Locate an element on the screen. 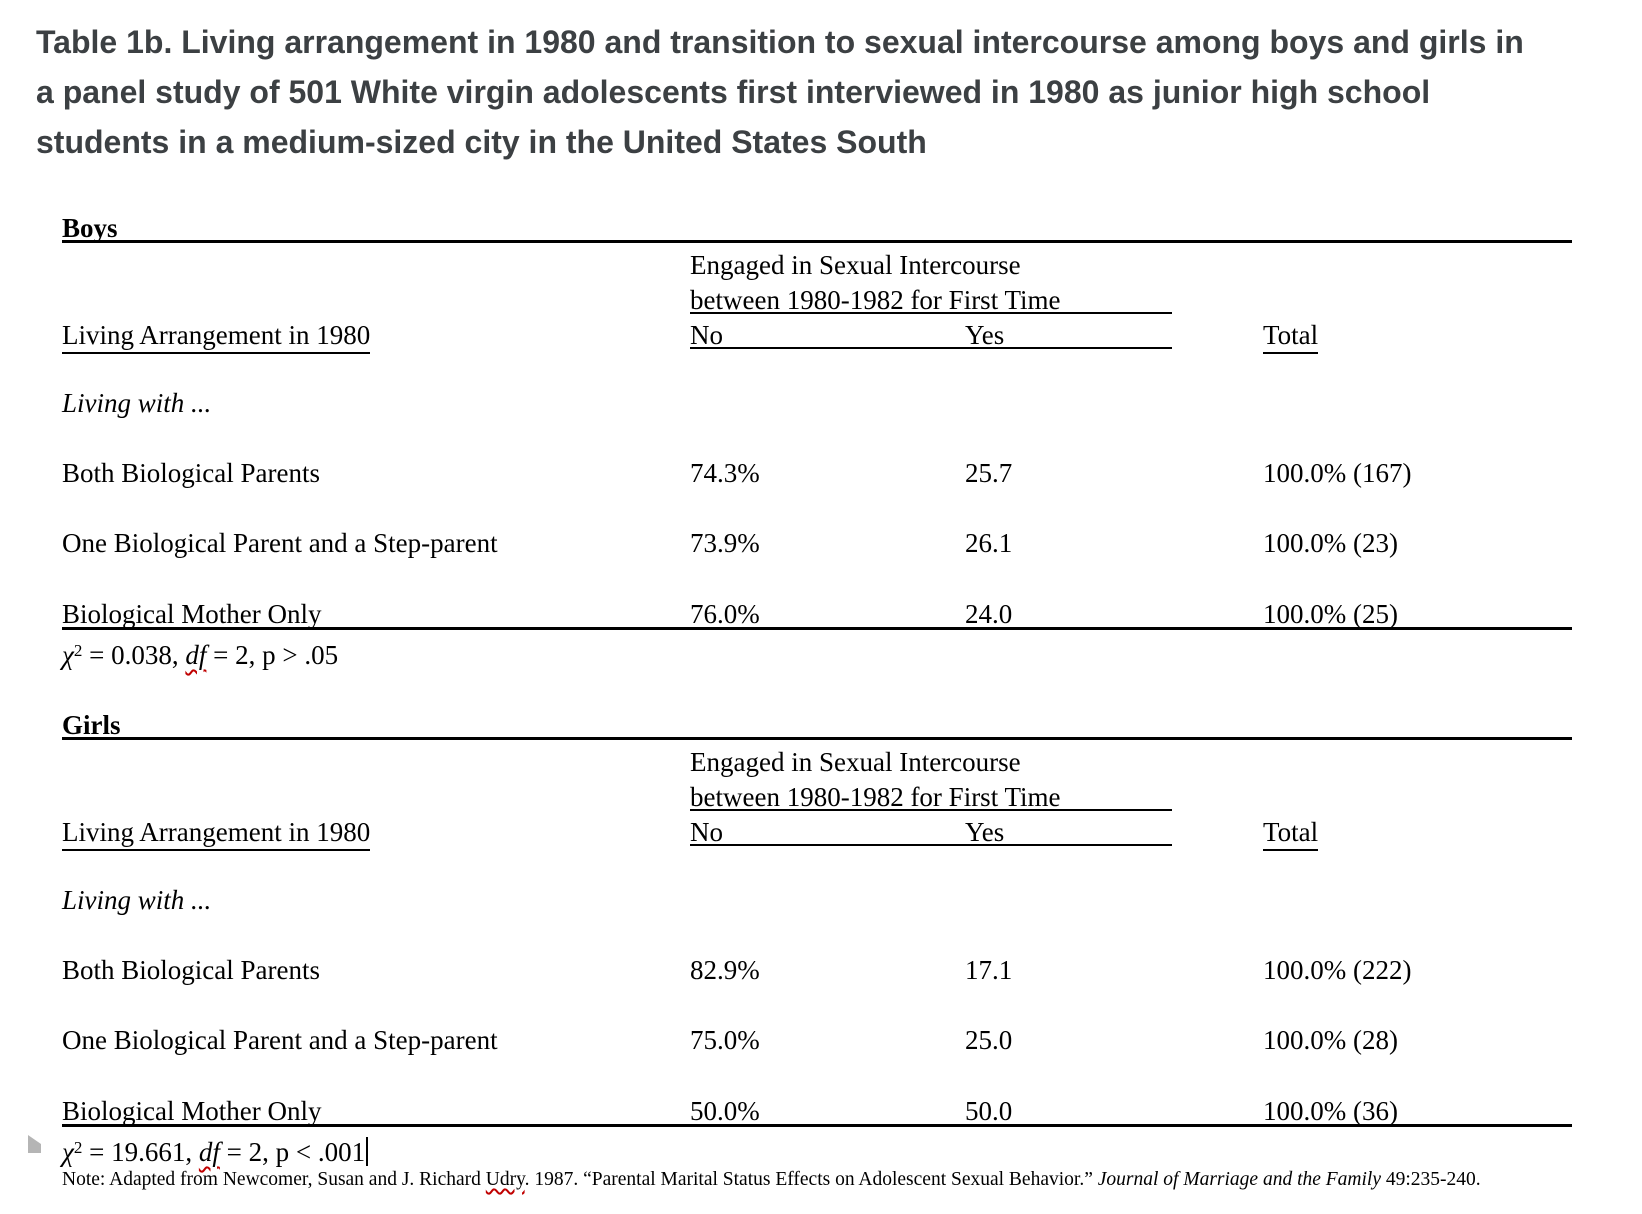 The height and width of the screenshot is (1214, 1642). boys-column-group-rule is located at coordinates (931, 313).